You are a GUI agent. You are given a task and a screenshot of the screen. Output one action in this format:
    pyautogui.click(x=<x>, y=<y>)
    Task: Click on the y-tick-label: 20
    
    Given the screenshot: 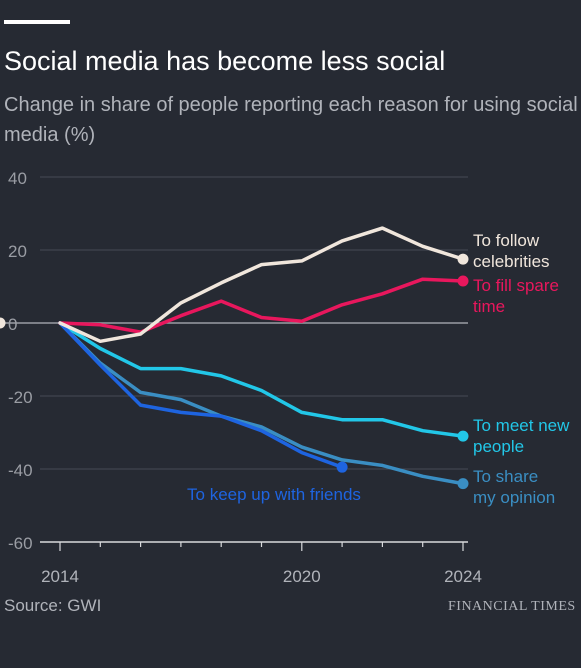 What is the action you would take?
    pyautogui.click(x=17, y=251)
    